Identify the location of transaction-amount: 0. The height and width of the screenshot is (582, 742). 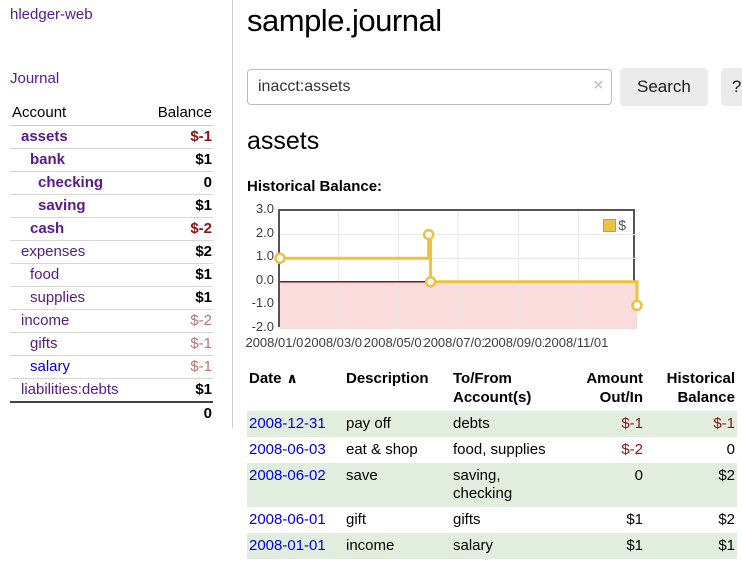
(638, 475).